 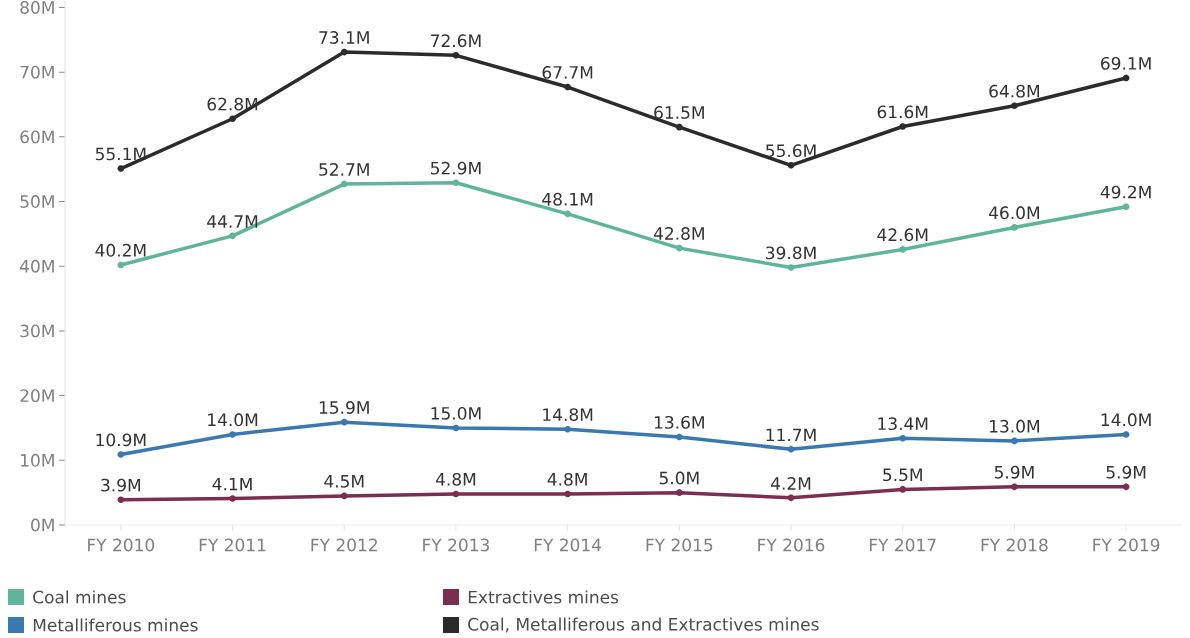 What do you see at coordinates (232, 104) in the screenshot?
I see `data-label: 62.8M` at bounding box center [232, 104].